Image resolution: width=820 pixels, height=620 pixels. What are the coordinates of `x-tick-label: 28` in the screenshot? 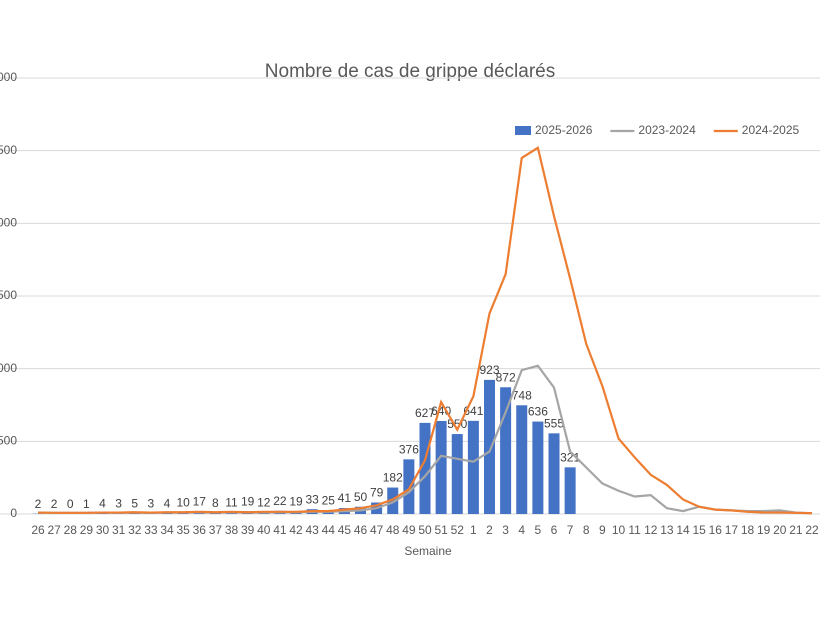 It's located at (71, 530).